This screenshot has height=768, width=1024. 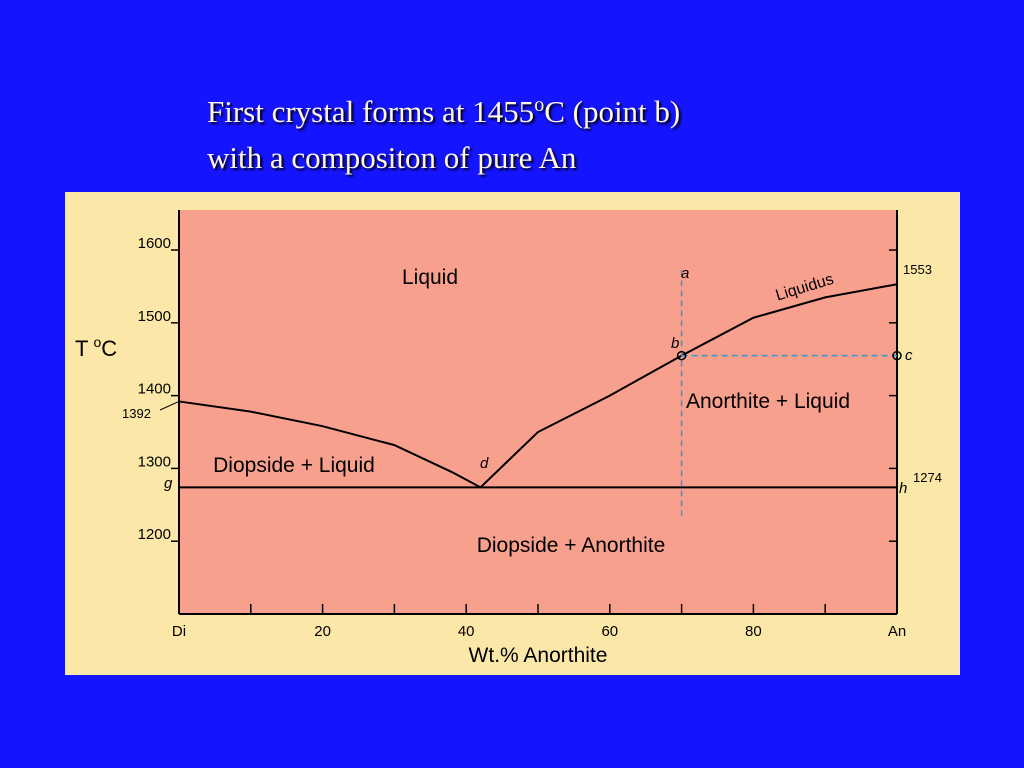 What do you see at coordinates (538, 655) in the screenshot?
I see `x-axis-title: Wt.% Anorthite` at bounding box center [538, 655].